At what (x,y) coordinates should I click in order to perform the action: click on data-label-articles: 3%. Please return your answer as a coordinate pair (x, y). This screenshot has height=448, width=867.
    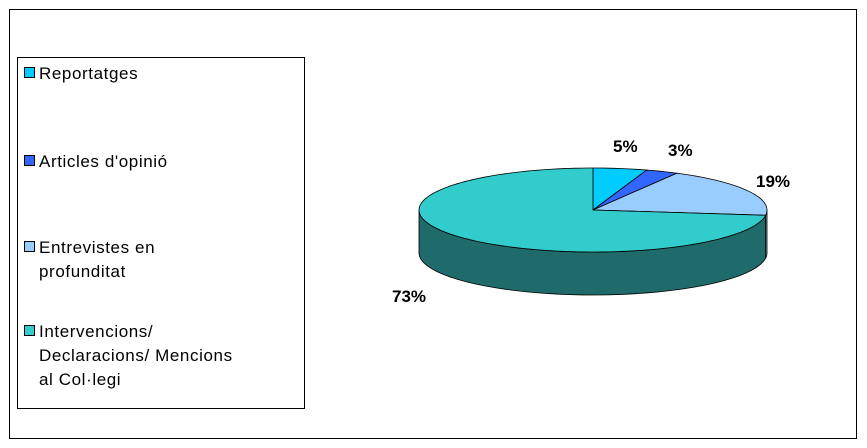
    Looking at the image, I should click on (680, 150).